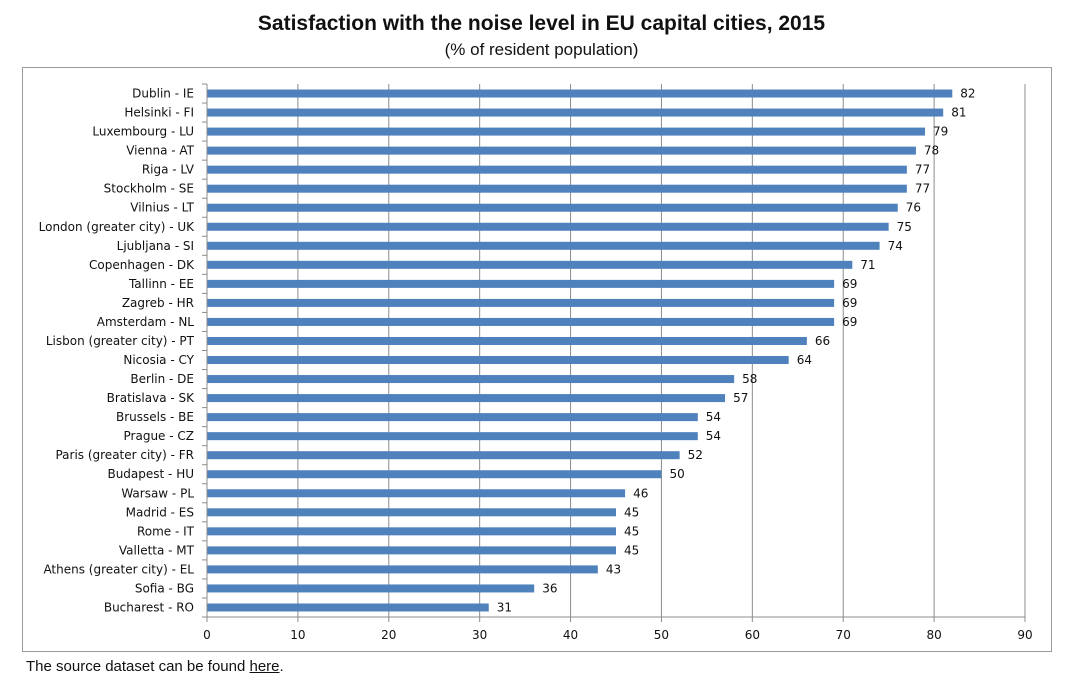  I want to click on category-label: Zagreb - HR, so click(158, 303).